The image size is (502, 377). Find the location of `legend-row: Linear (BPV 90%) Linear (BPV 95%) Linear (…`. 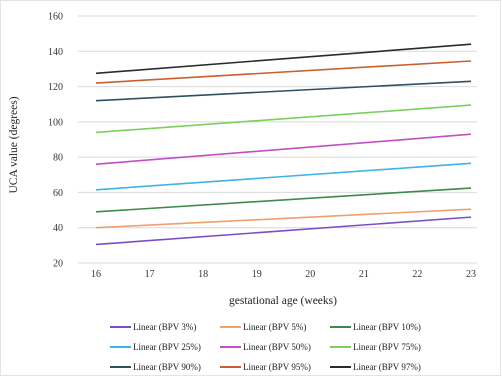

legend-row: Linear (BPV 90%) Linear (BPV 95%) Linear (… is located at coordinates (275, 367).